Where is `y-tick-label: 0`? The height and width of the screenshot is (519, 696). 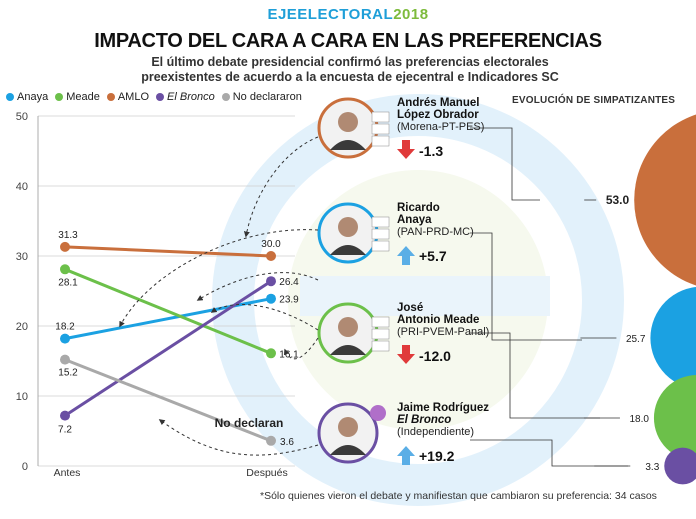 y-tick-label: 0 is located at coordinates (25, 467).